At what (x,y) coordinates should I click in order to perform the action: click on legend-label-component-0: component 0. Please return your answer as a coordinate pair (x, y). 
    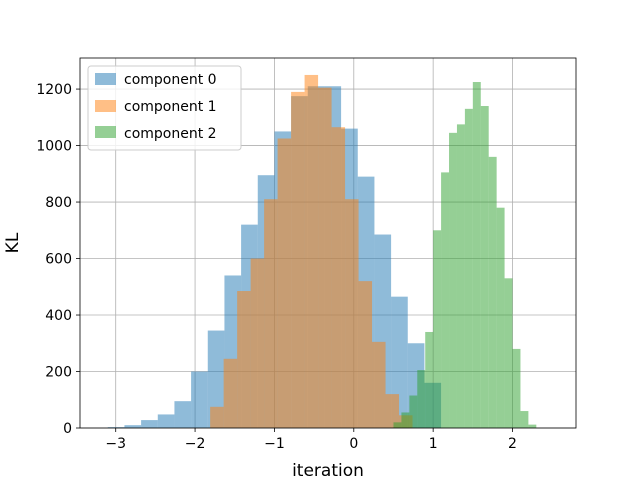
    Looking at the image, I should click on (170, 80).